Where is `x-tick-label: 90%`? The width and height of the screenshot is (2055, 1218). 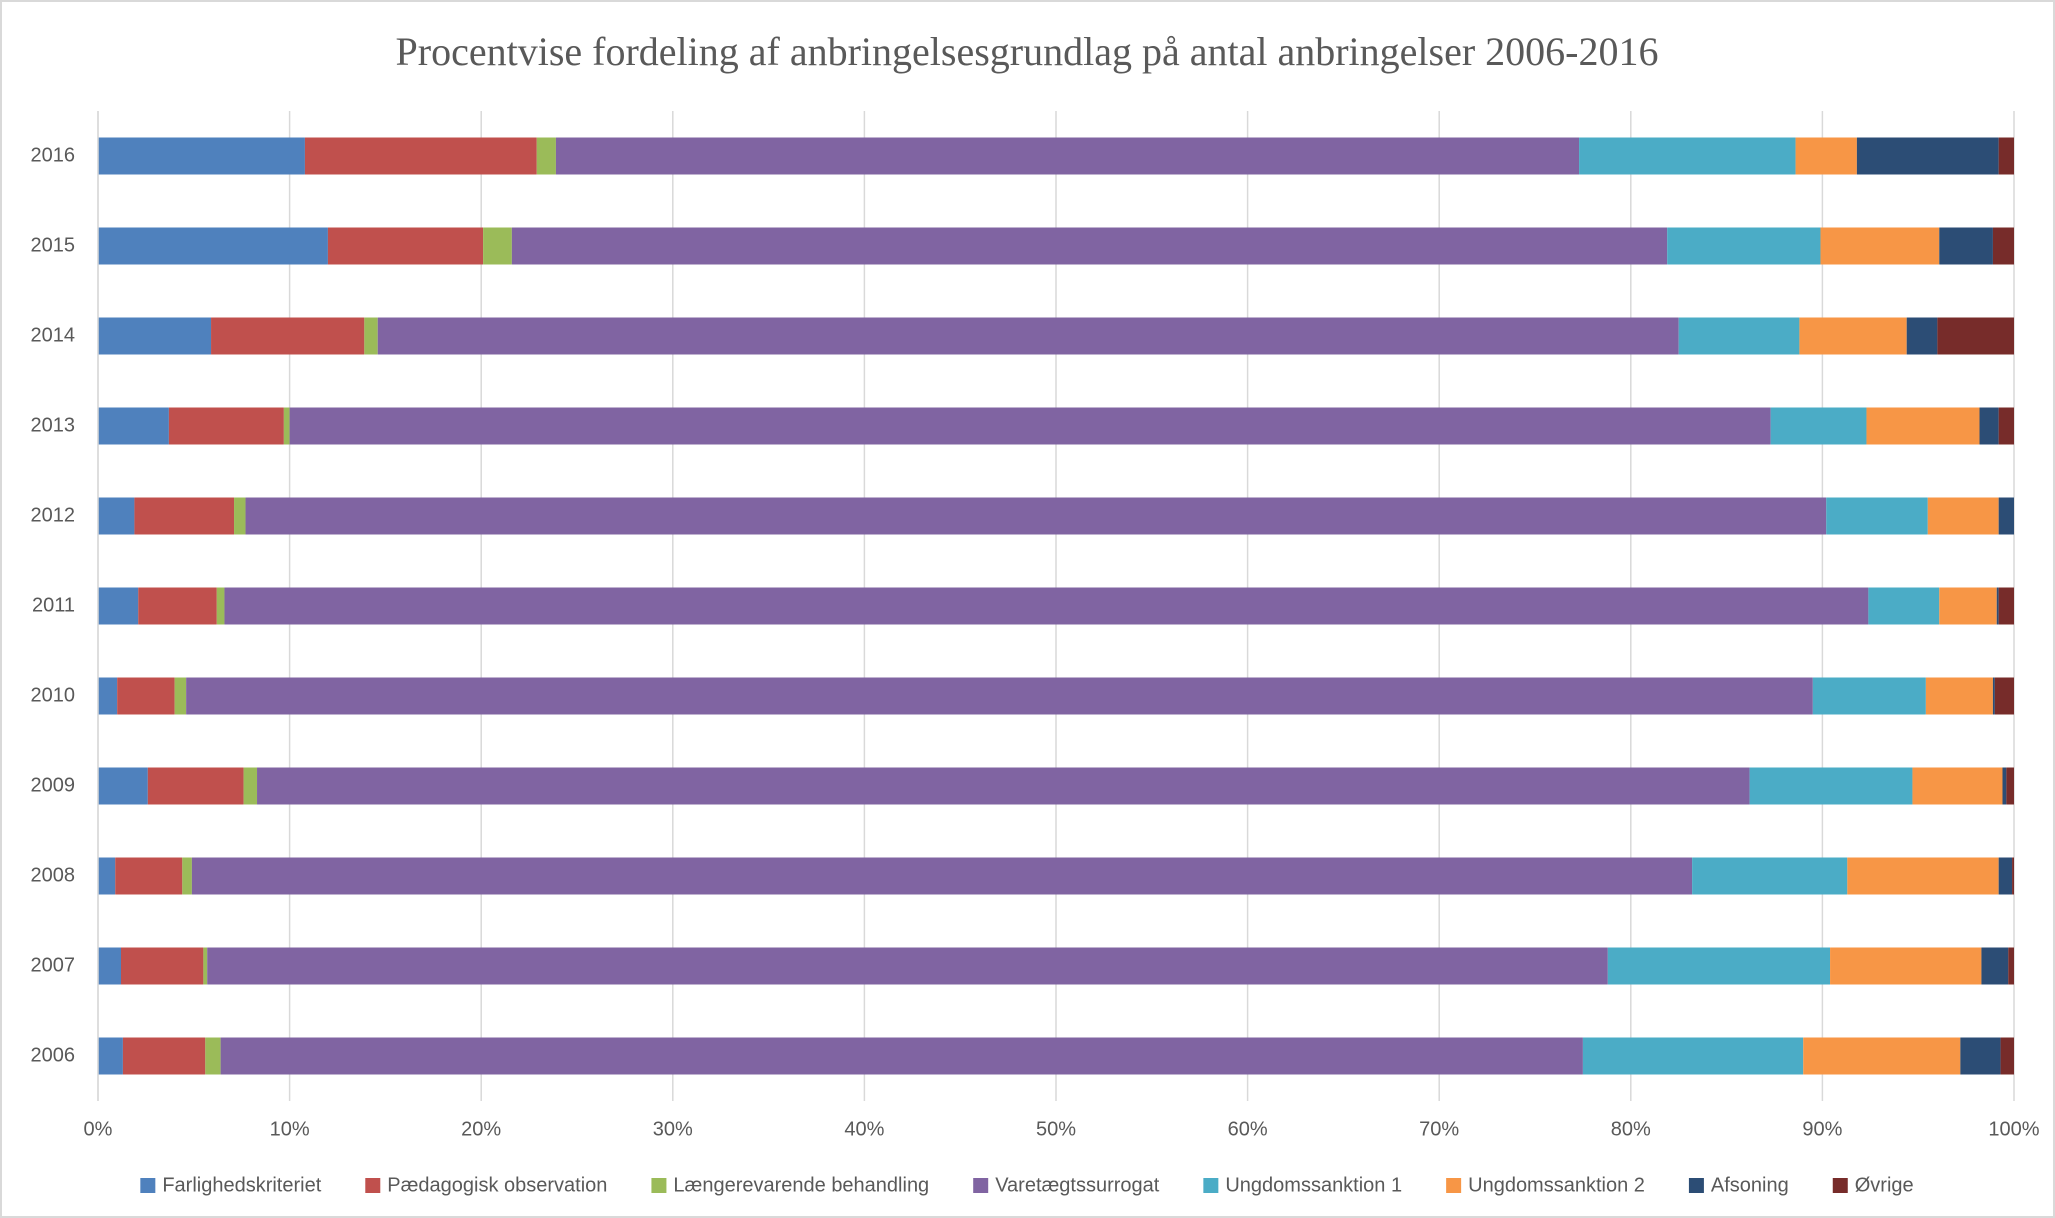
x-tick-label: 90% is located at coordinates (1822, 1129).